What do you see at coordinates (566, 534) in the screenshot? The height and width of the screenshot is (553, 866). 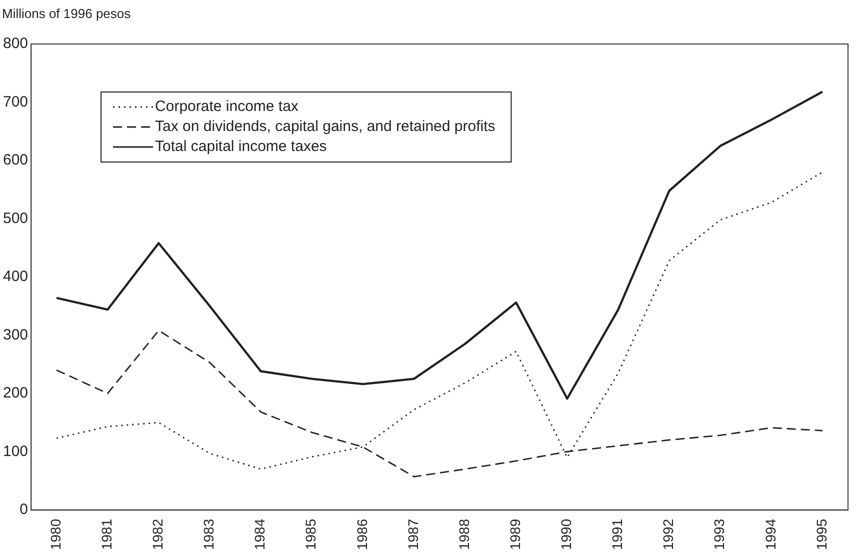 I see `x-tick-label: 1990` at bounding box center [566, 534].